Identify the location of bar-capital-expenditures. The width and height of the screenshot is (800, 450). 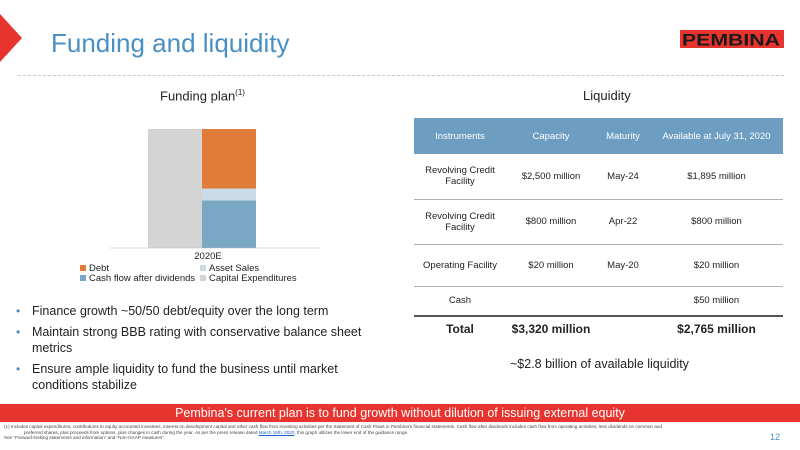
(175, 188).